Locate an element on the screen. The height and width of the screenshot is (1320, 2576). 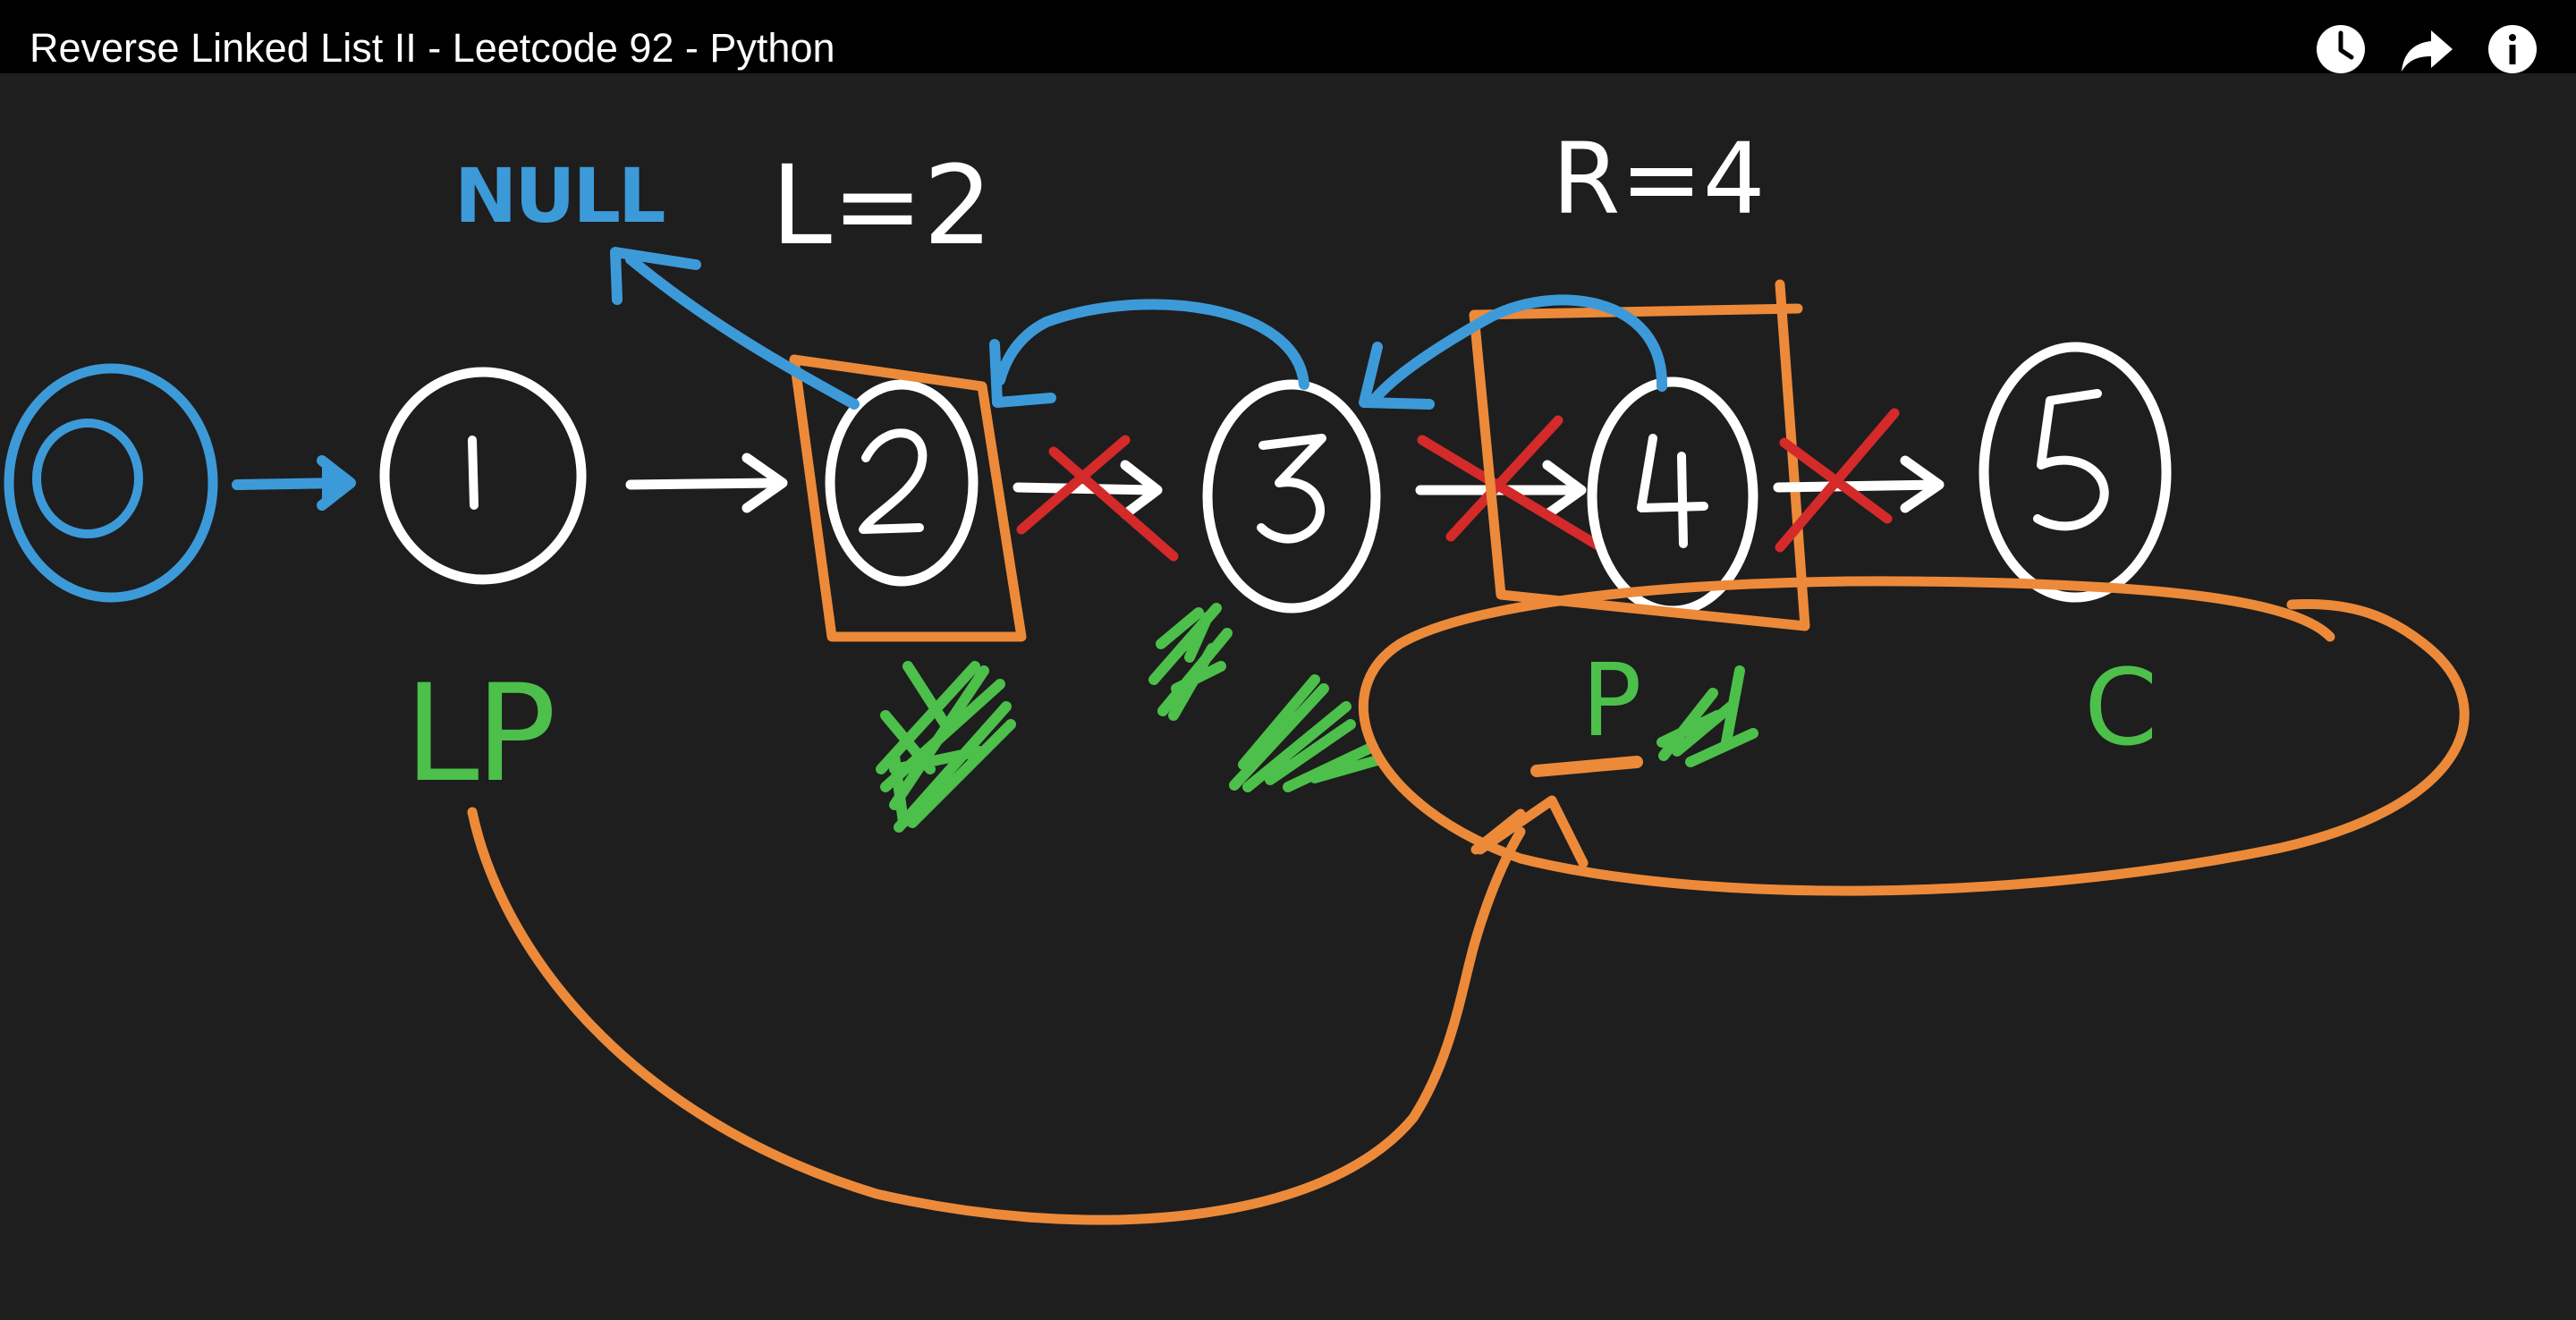
arrow-2-to-3-crossed is located at coordinates (1096, 498).